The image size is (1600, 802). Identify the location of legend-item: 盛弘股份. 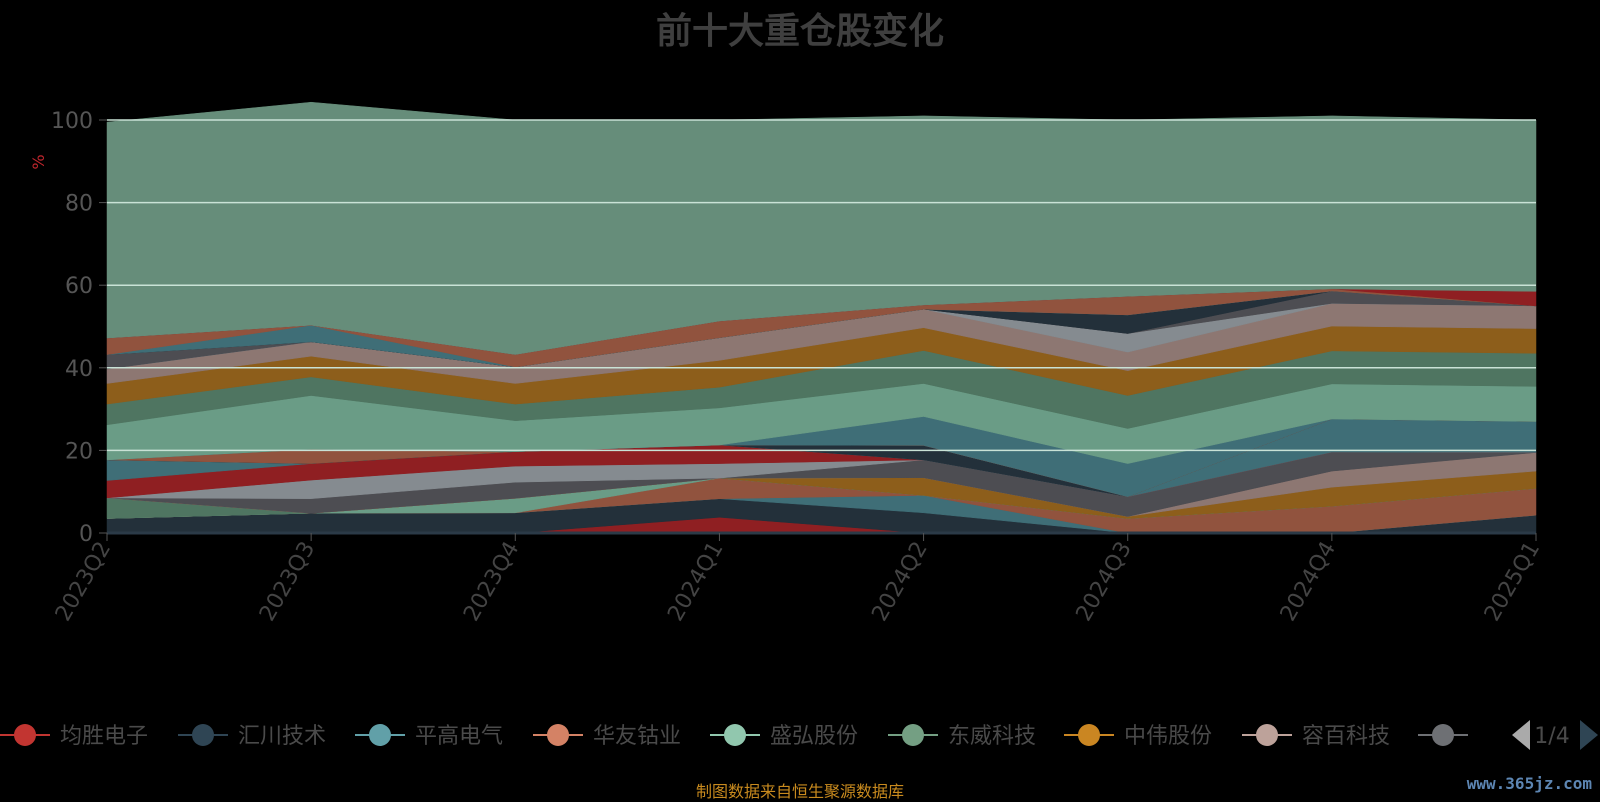
(784, 736).